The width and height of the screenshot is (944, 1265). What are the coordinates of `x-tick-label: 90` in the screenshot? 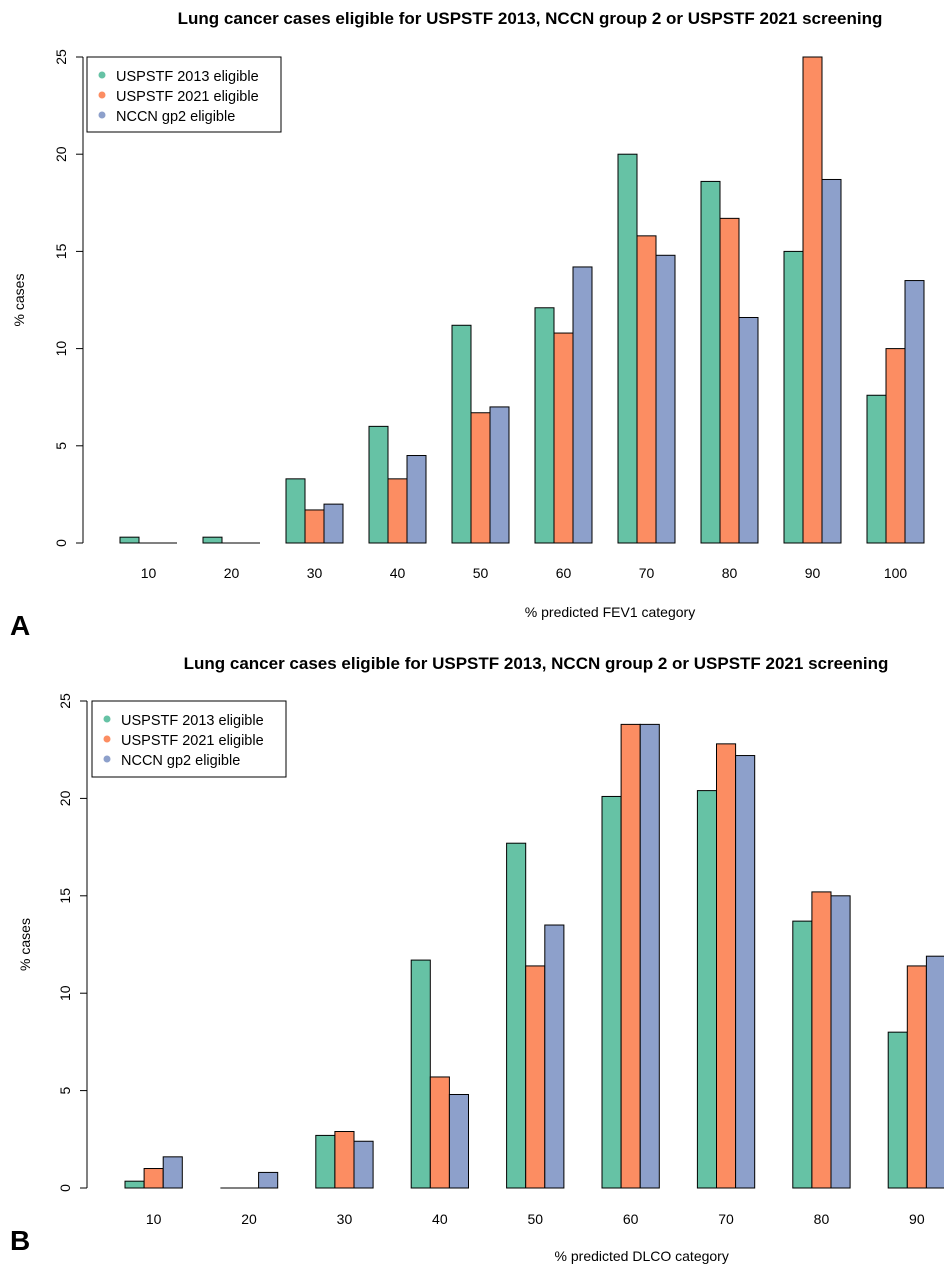 It's located at (813, 573).